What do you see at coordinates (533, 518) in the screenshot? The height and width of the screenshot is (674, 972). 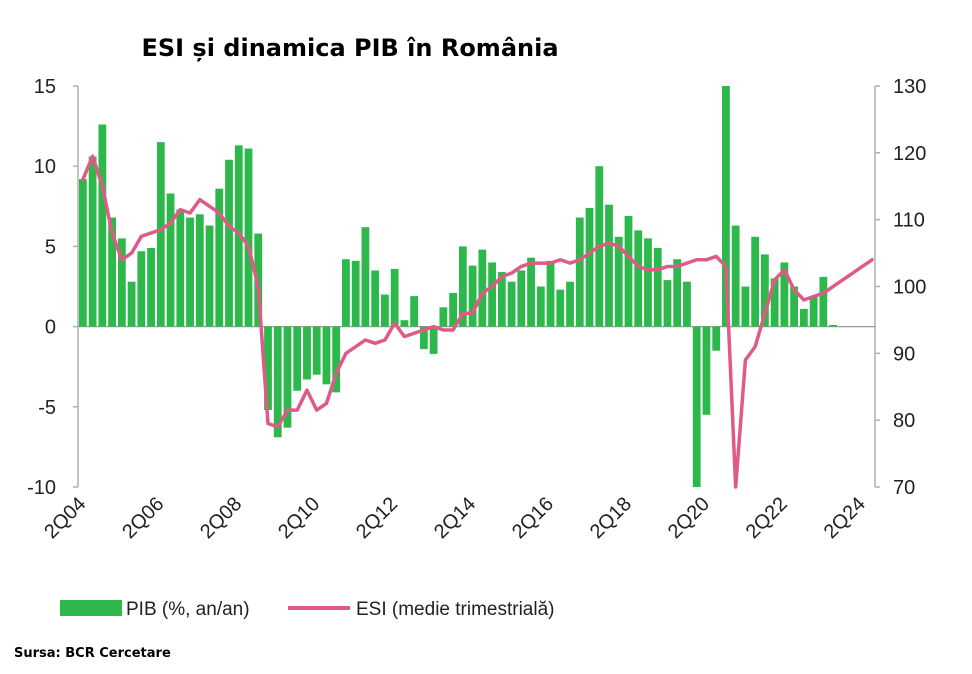 I see `x-tick-label: 2Q16` at bounding box center [533, 518].